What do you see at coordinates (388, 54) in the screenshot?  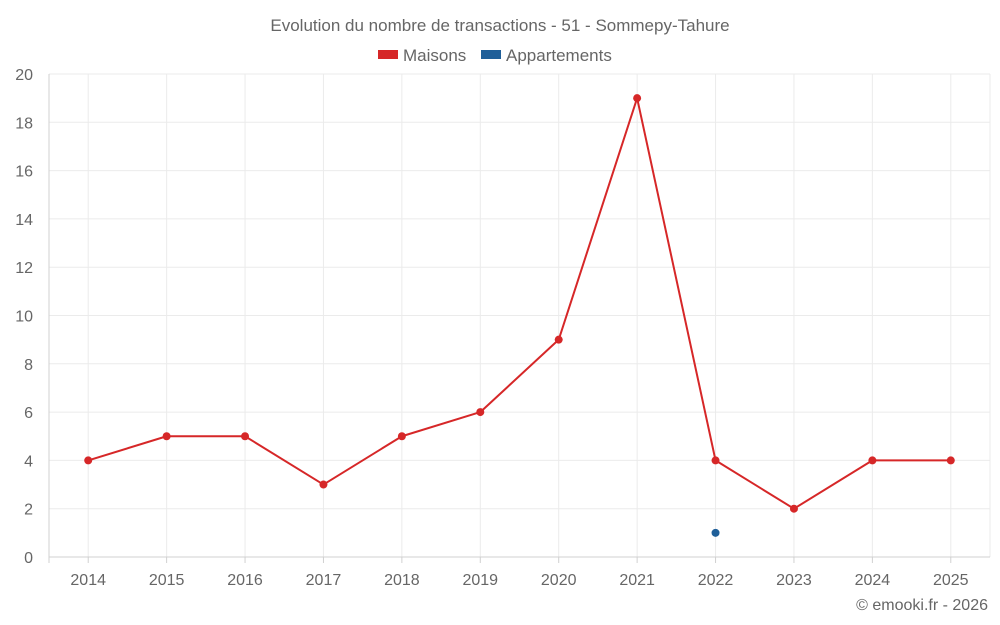 I see `legend-swatch-maisons` at bounding box center [388, 54].